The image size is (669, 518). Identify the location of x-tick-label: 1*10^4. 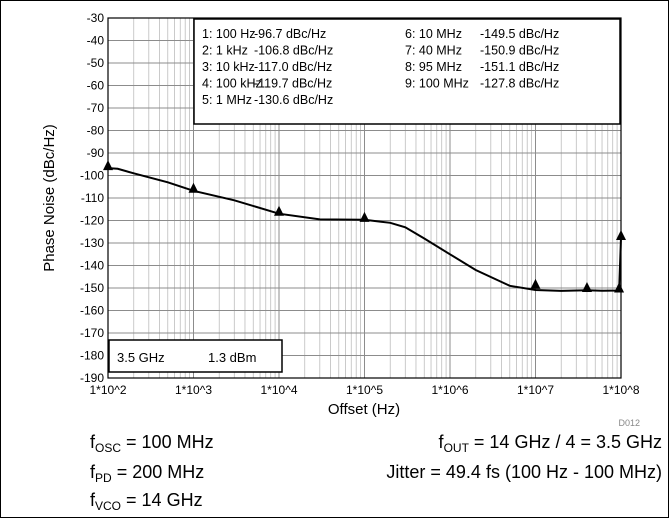
(279, 390).